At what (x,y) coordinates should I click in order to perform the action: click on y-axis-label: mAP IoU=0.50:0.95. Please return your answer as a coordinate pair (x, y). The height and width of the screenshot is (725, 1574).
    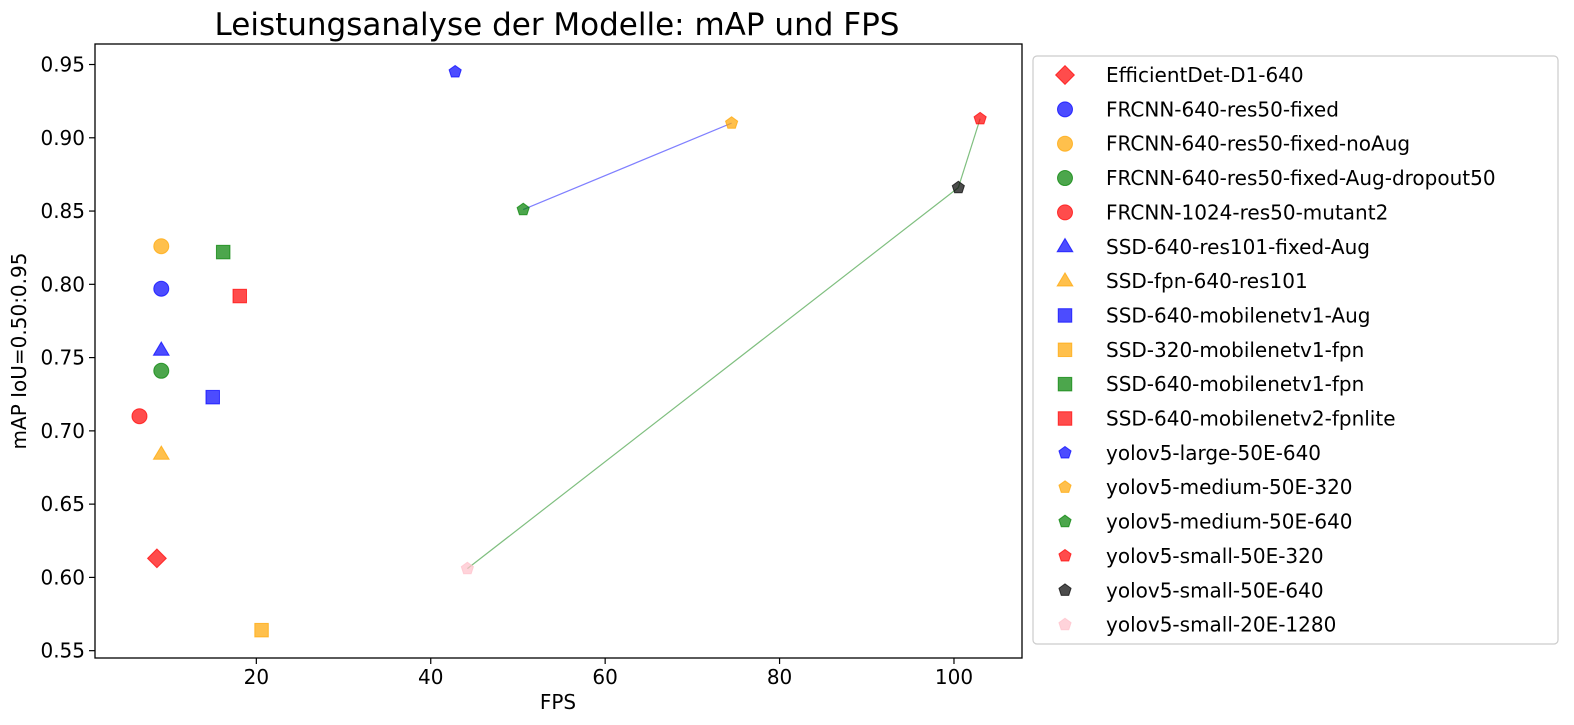
    Looking at the image, I should click on (19, 351).